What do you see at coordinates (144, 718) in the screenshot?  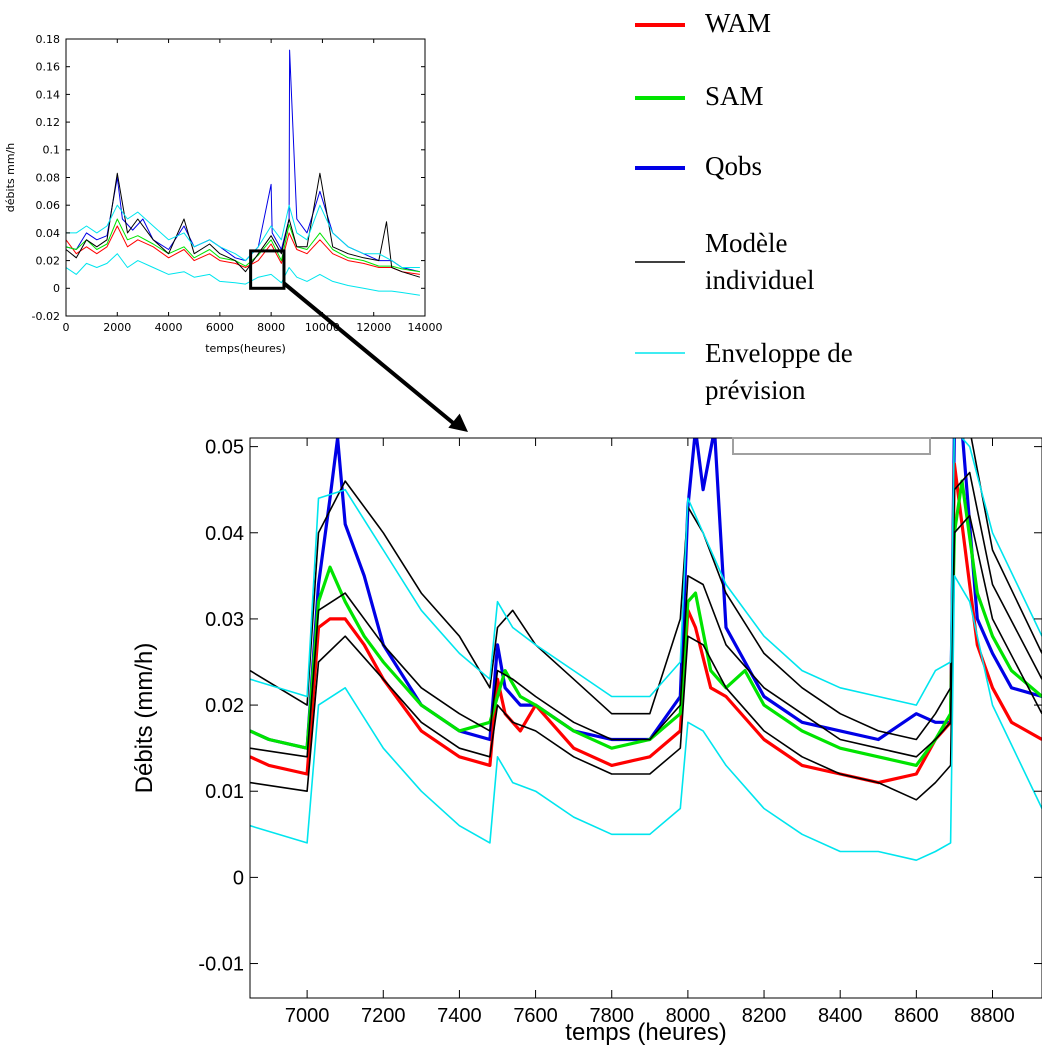 I see `y-axis-label: Débits (mm/h)` at bounding box center [144, 718].